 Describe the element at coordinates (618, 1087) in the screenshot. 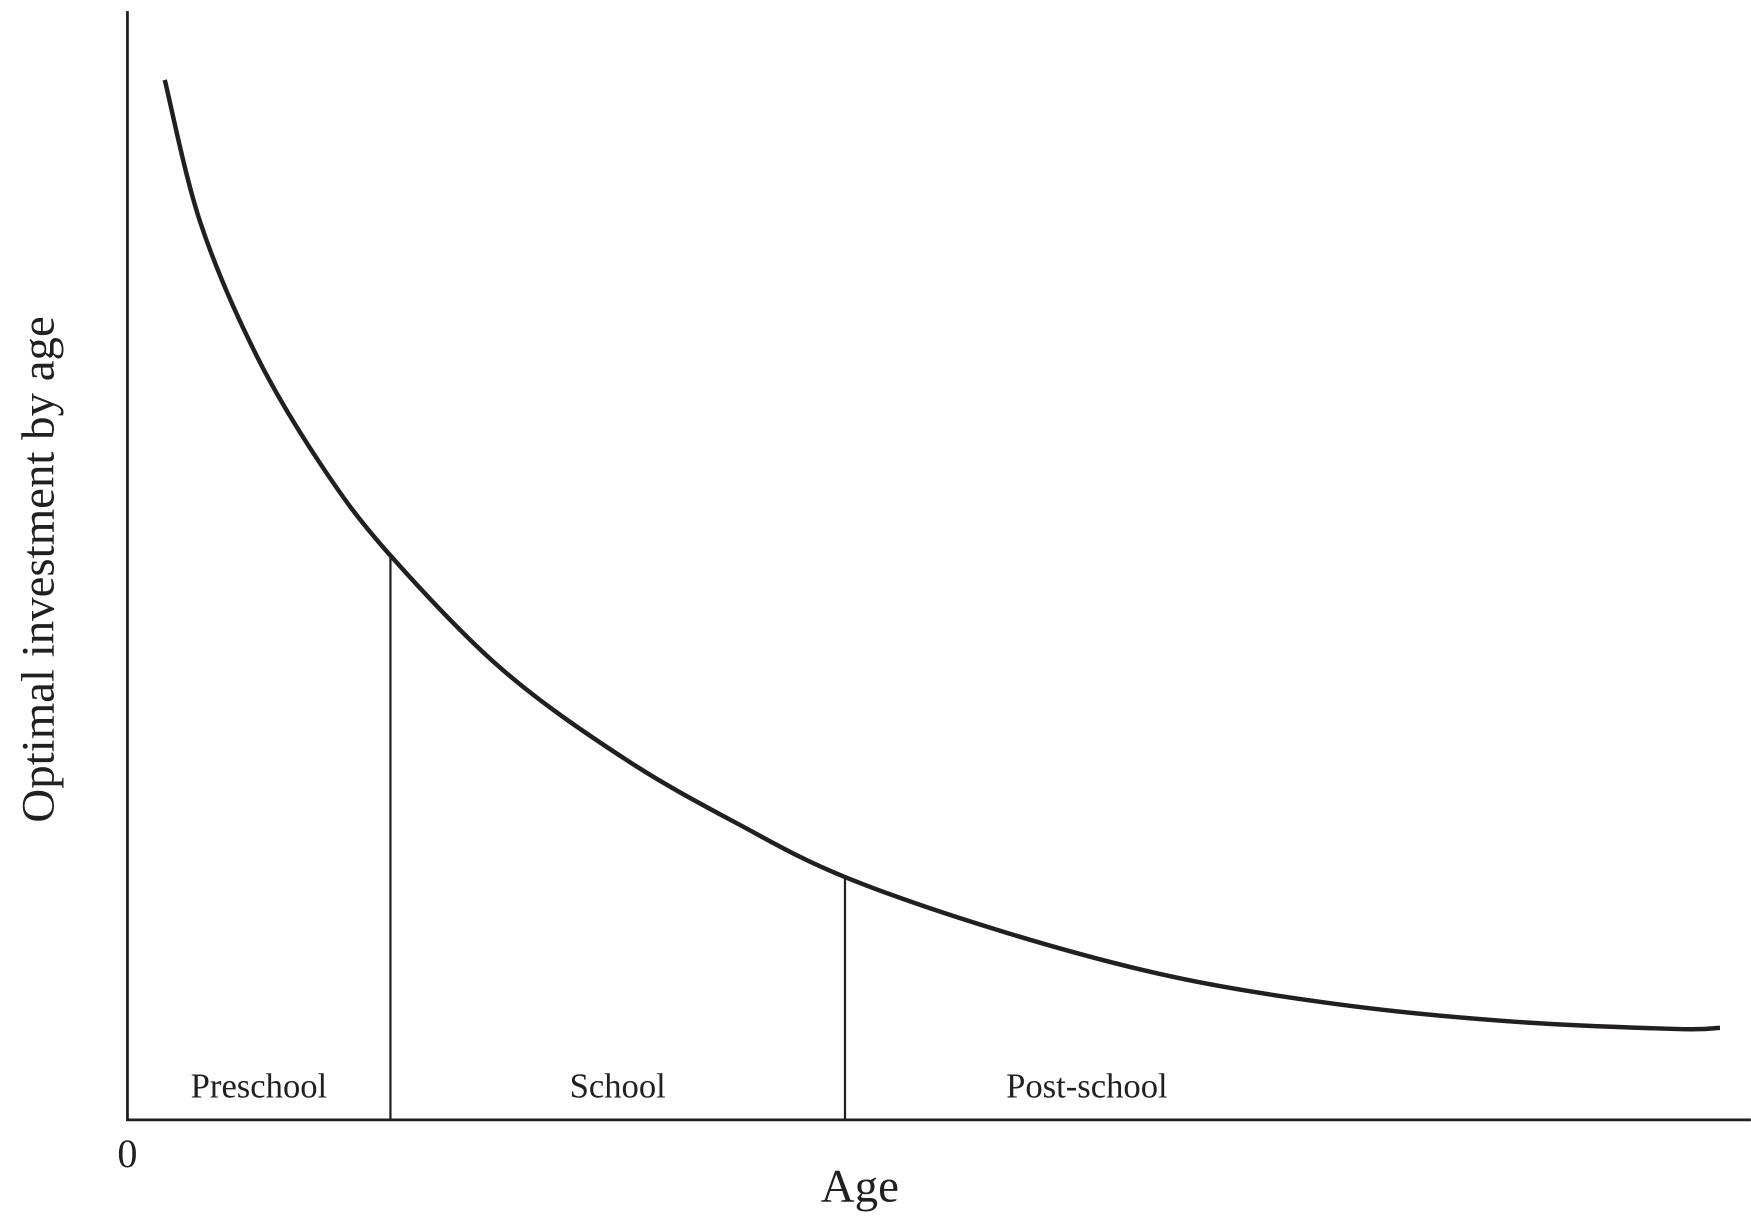

I see `stage-label: School` at that location.